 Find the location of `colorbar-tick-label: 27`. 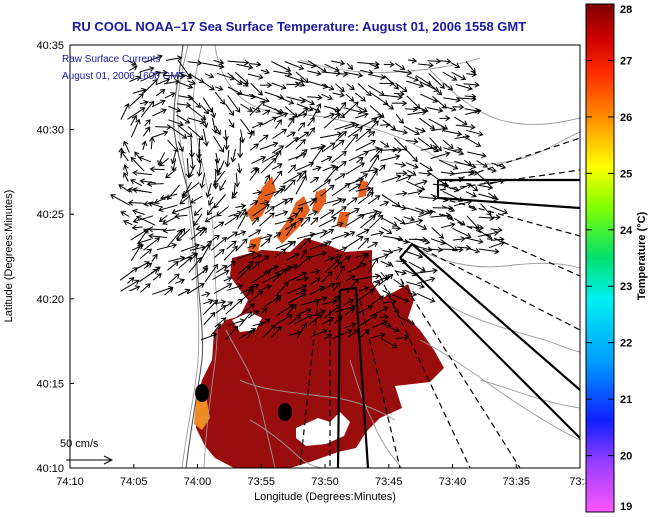

colorbar-tick-label: 27 is located at coordinates (626, 61).